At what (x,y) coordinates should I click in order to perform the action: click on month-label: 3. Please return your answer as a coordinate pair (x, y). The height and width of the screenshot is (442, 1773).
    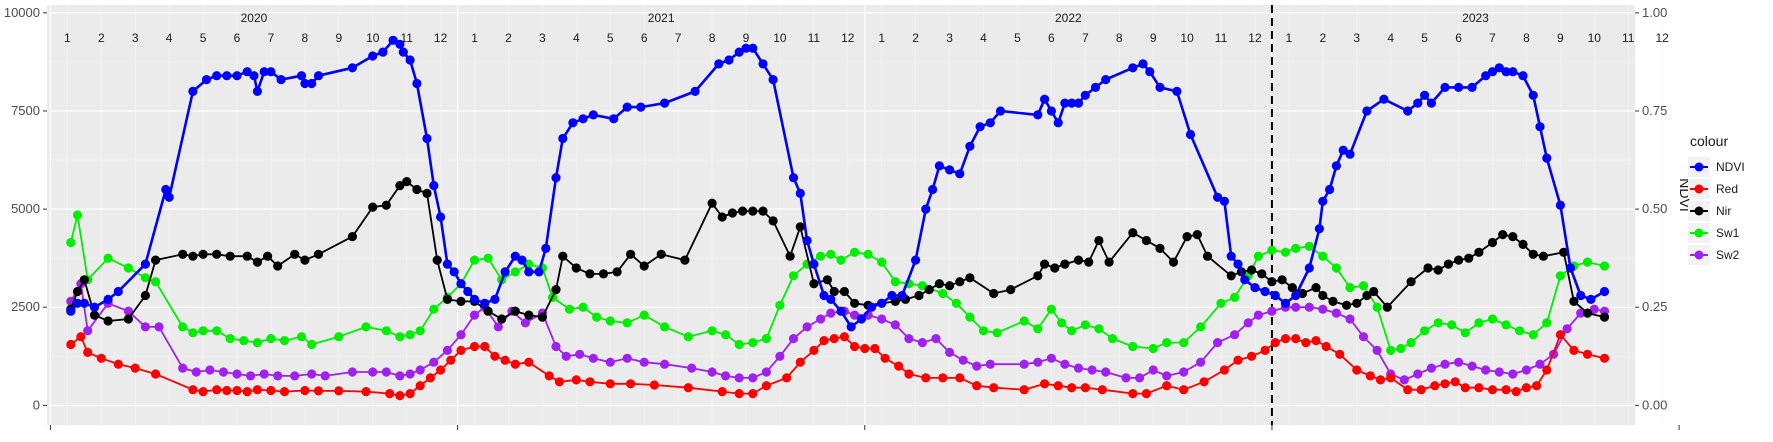
    Looking at the image, I should click on (949, 38).